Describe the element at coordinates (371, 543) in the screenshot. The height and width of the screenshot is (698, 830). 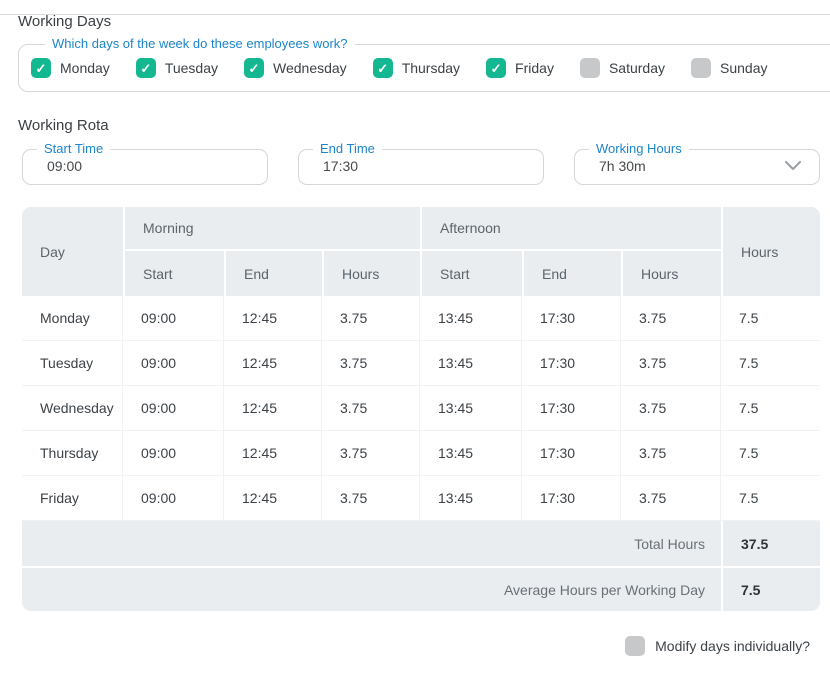
I see `total-hours-label: Total Hours` at that location.